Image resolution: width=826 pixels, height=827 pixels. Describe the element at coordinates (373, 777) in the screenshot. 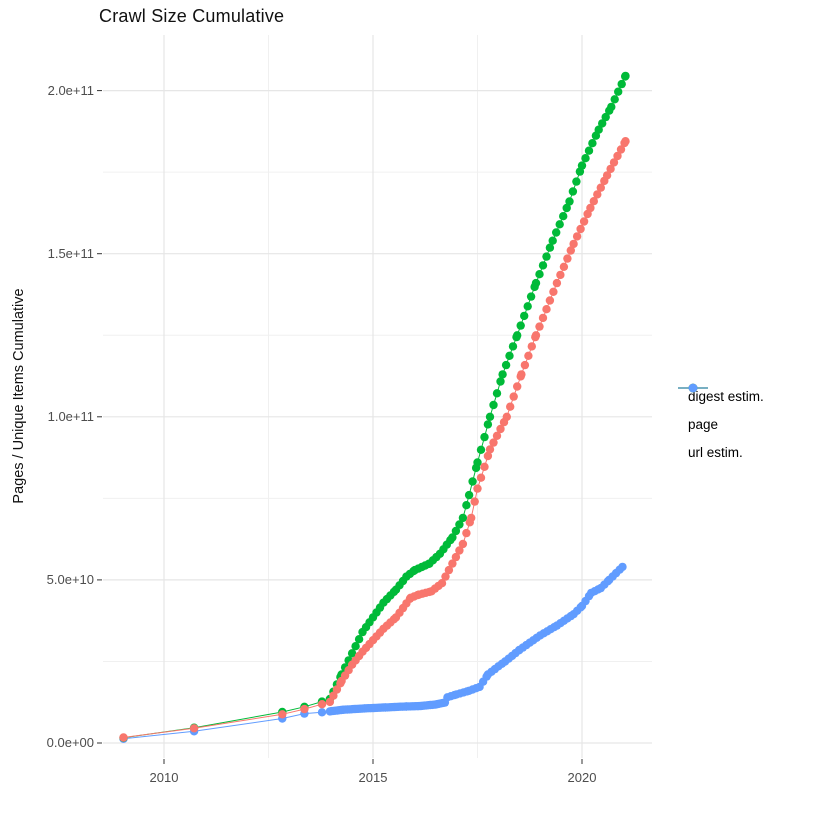

I see `x-tick-label: 2015` at that location.